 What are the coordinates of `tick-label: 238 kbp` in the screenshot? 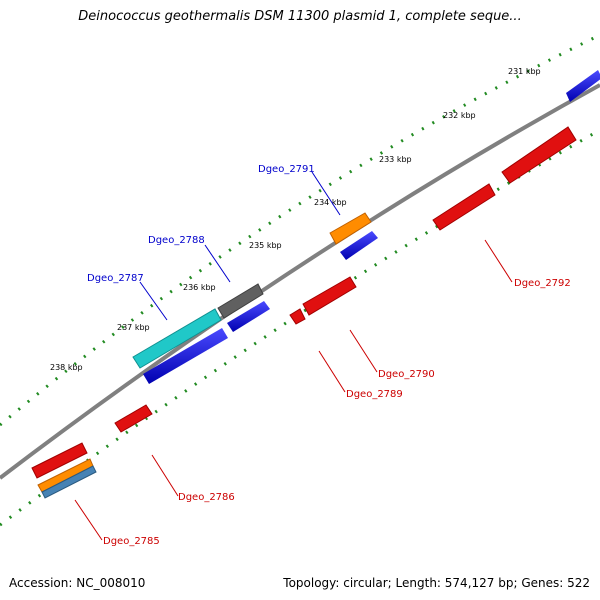 It's located at (66, 367).